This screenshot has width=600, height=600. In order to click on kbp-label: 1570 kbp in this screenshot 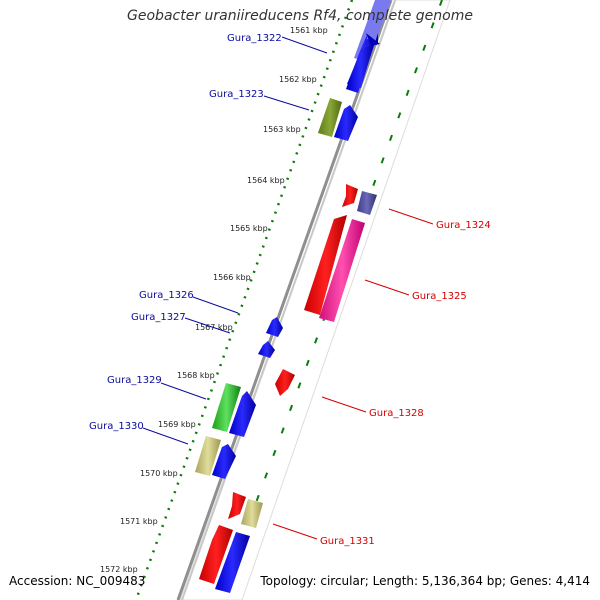, I will do `click(159, 473)`.